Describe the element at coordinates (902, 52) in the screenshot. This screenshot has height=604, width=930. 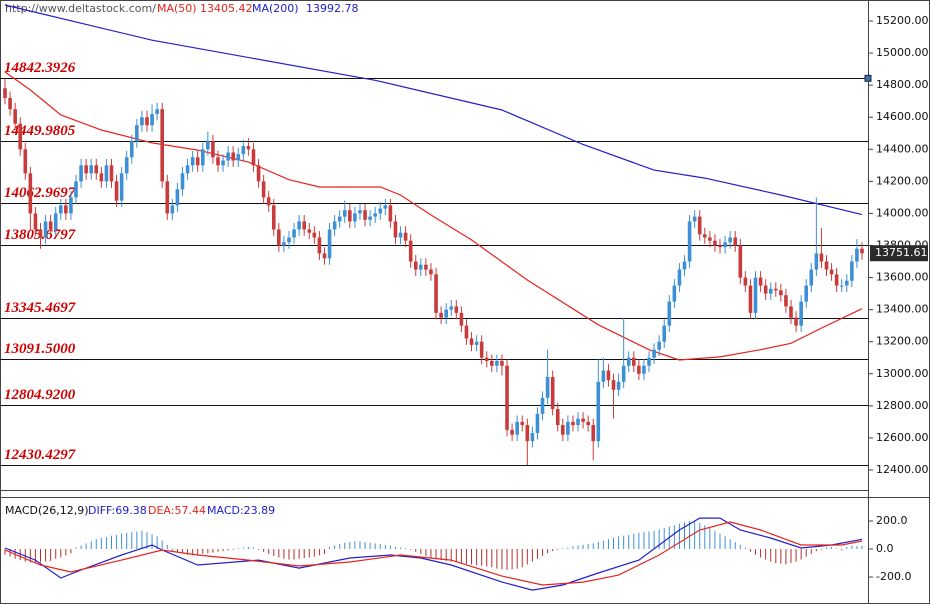
I see `y-tick-label: 15000.00` at that location.